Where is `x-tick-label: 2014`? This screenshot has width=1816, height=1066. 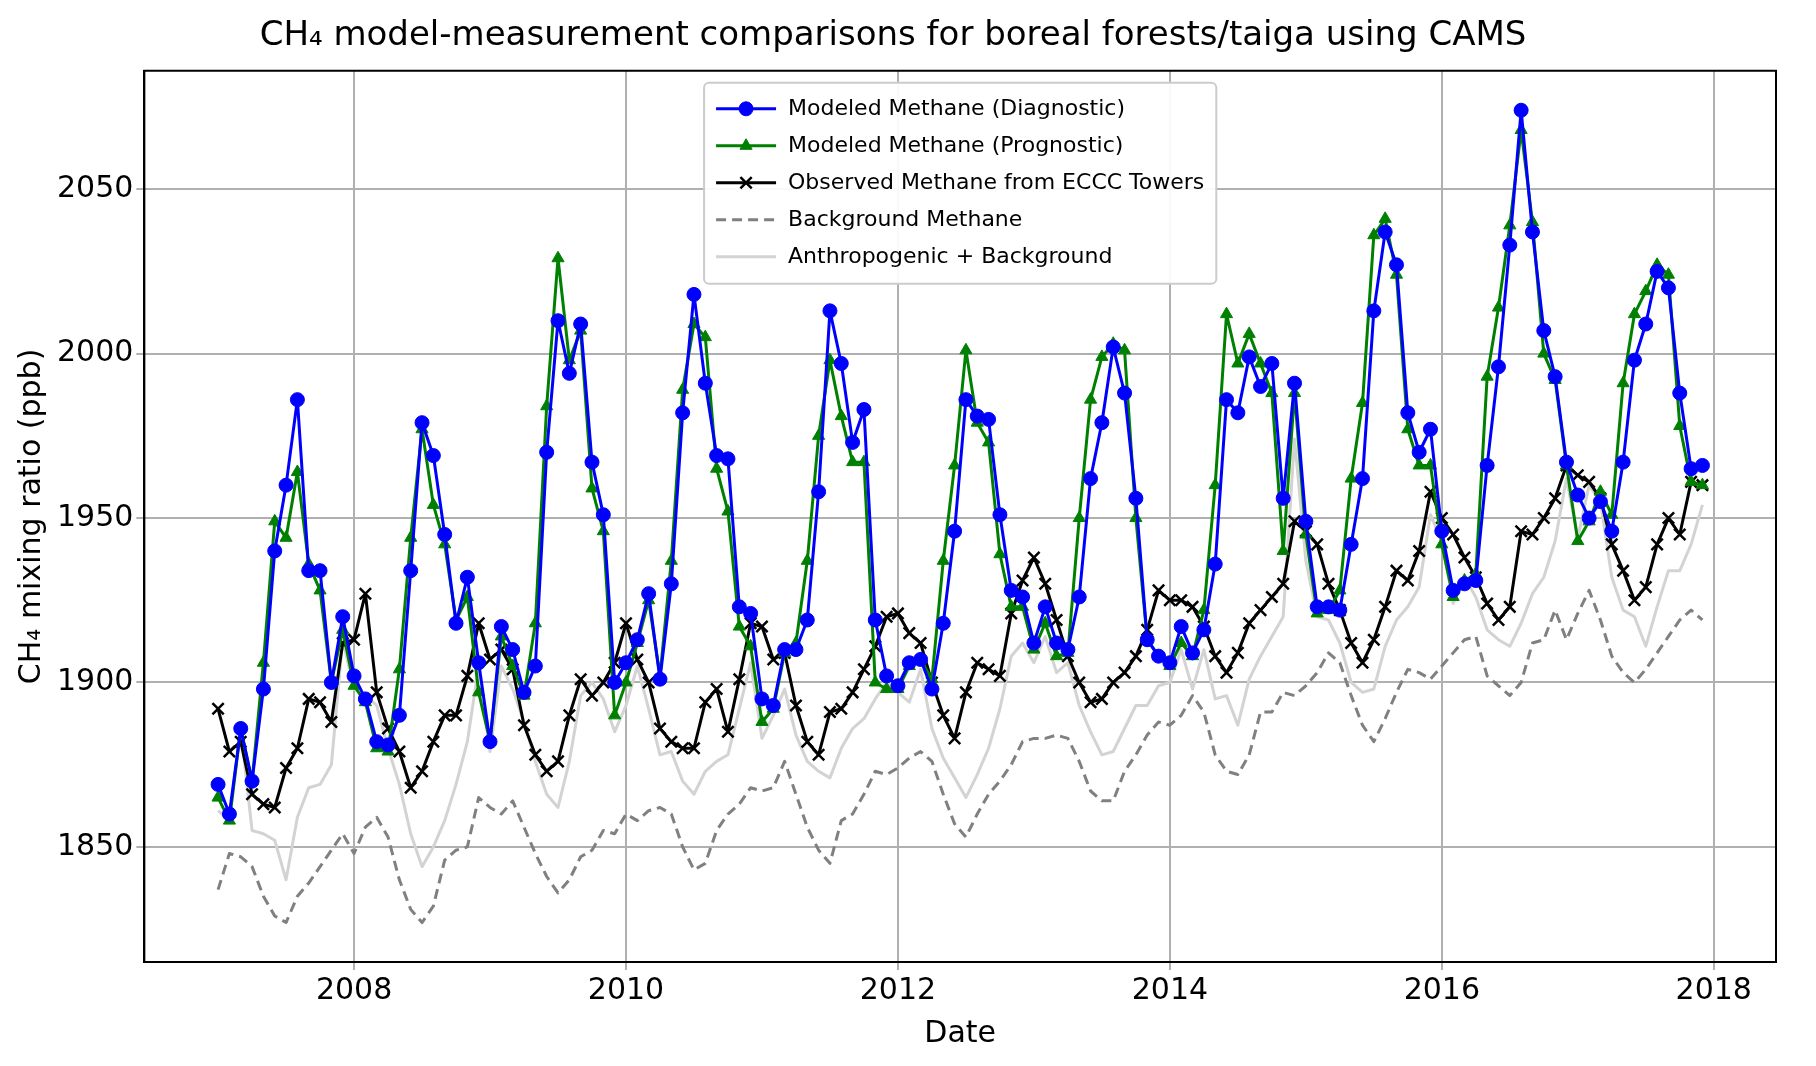 x-tick-label: 2014 is located at coordinates (1170, 988).